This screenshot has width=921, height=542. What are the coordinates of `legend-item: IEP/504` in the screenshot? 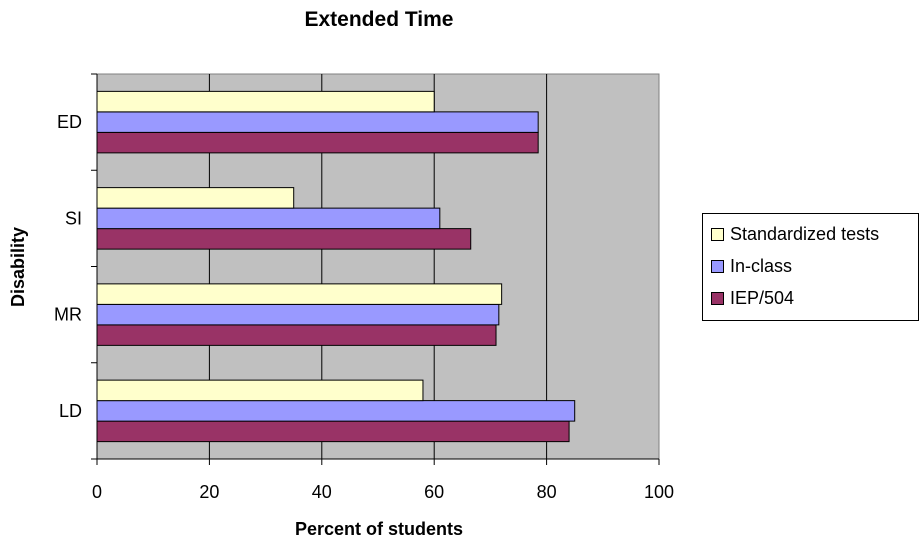 It's located at (752, 298).